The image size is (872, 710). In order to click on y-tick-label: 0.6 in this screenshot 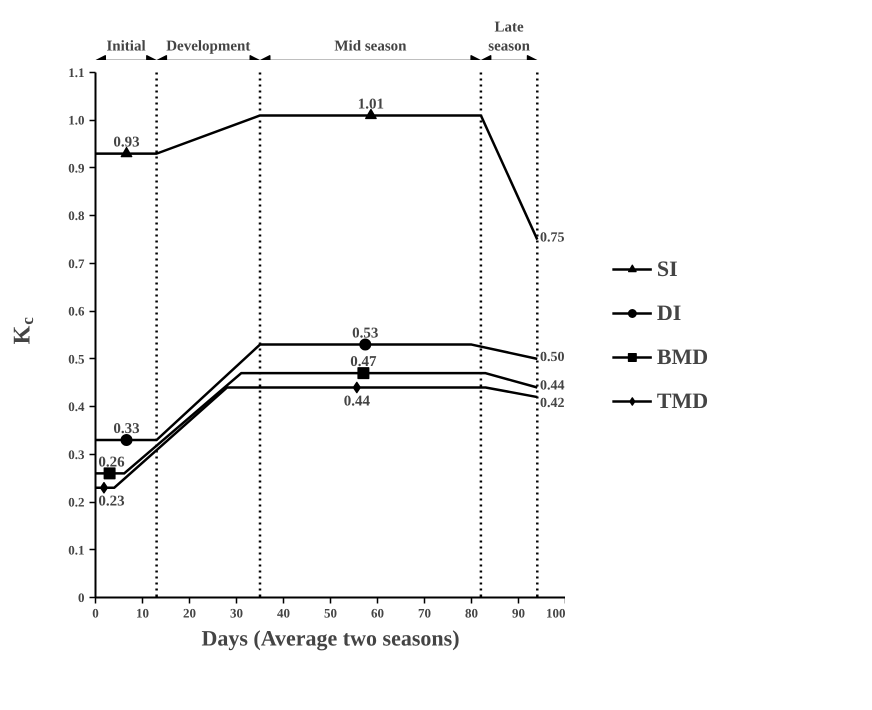, I will do `click(76, 311)`.